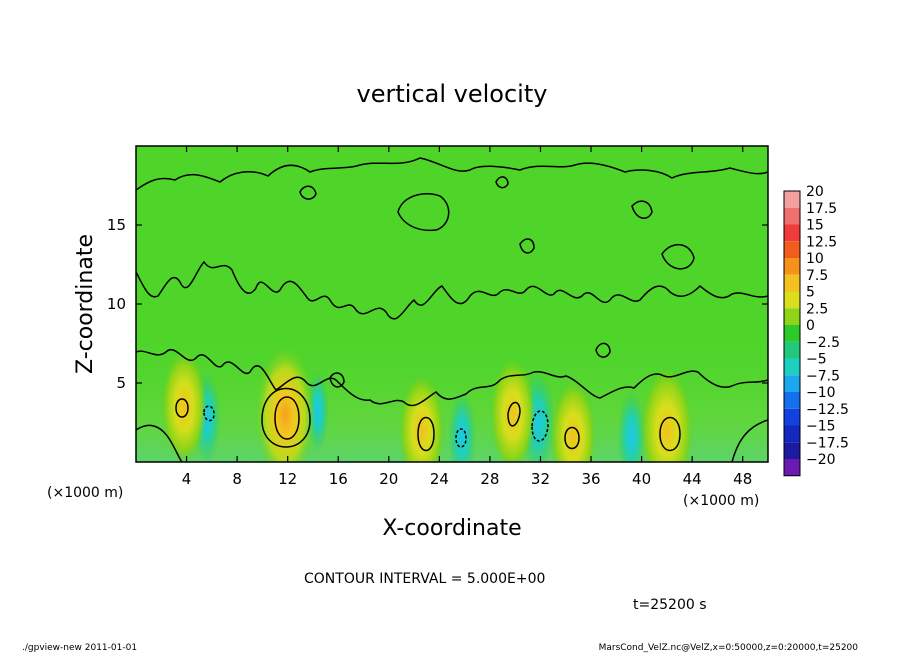  Describe the element at coordinates (827, 410) in the screenshot. I see `colorbar-label: −12.5` at that location.